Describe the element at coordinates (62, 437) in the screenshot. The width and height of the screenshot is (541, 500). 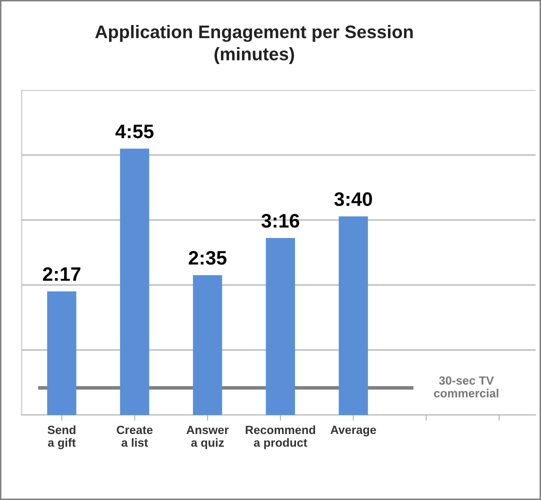
I see `x-tick-label: Send a gift` at that location.